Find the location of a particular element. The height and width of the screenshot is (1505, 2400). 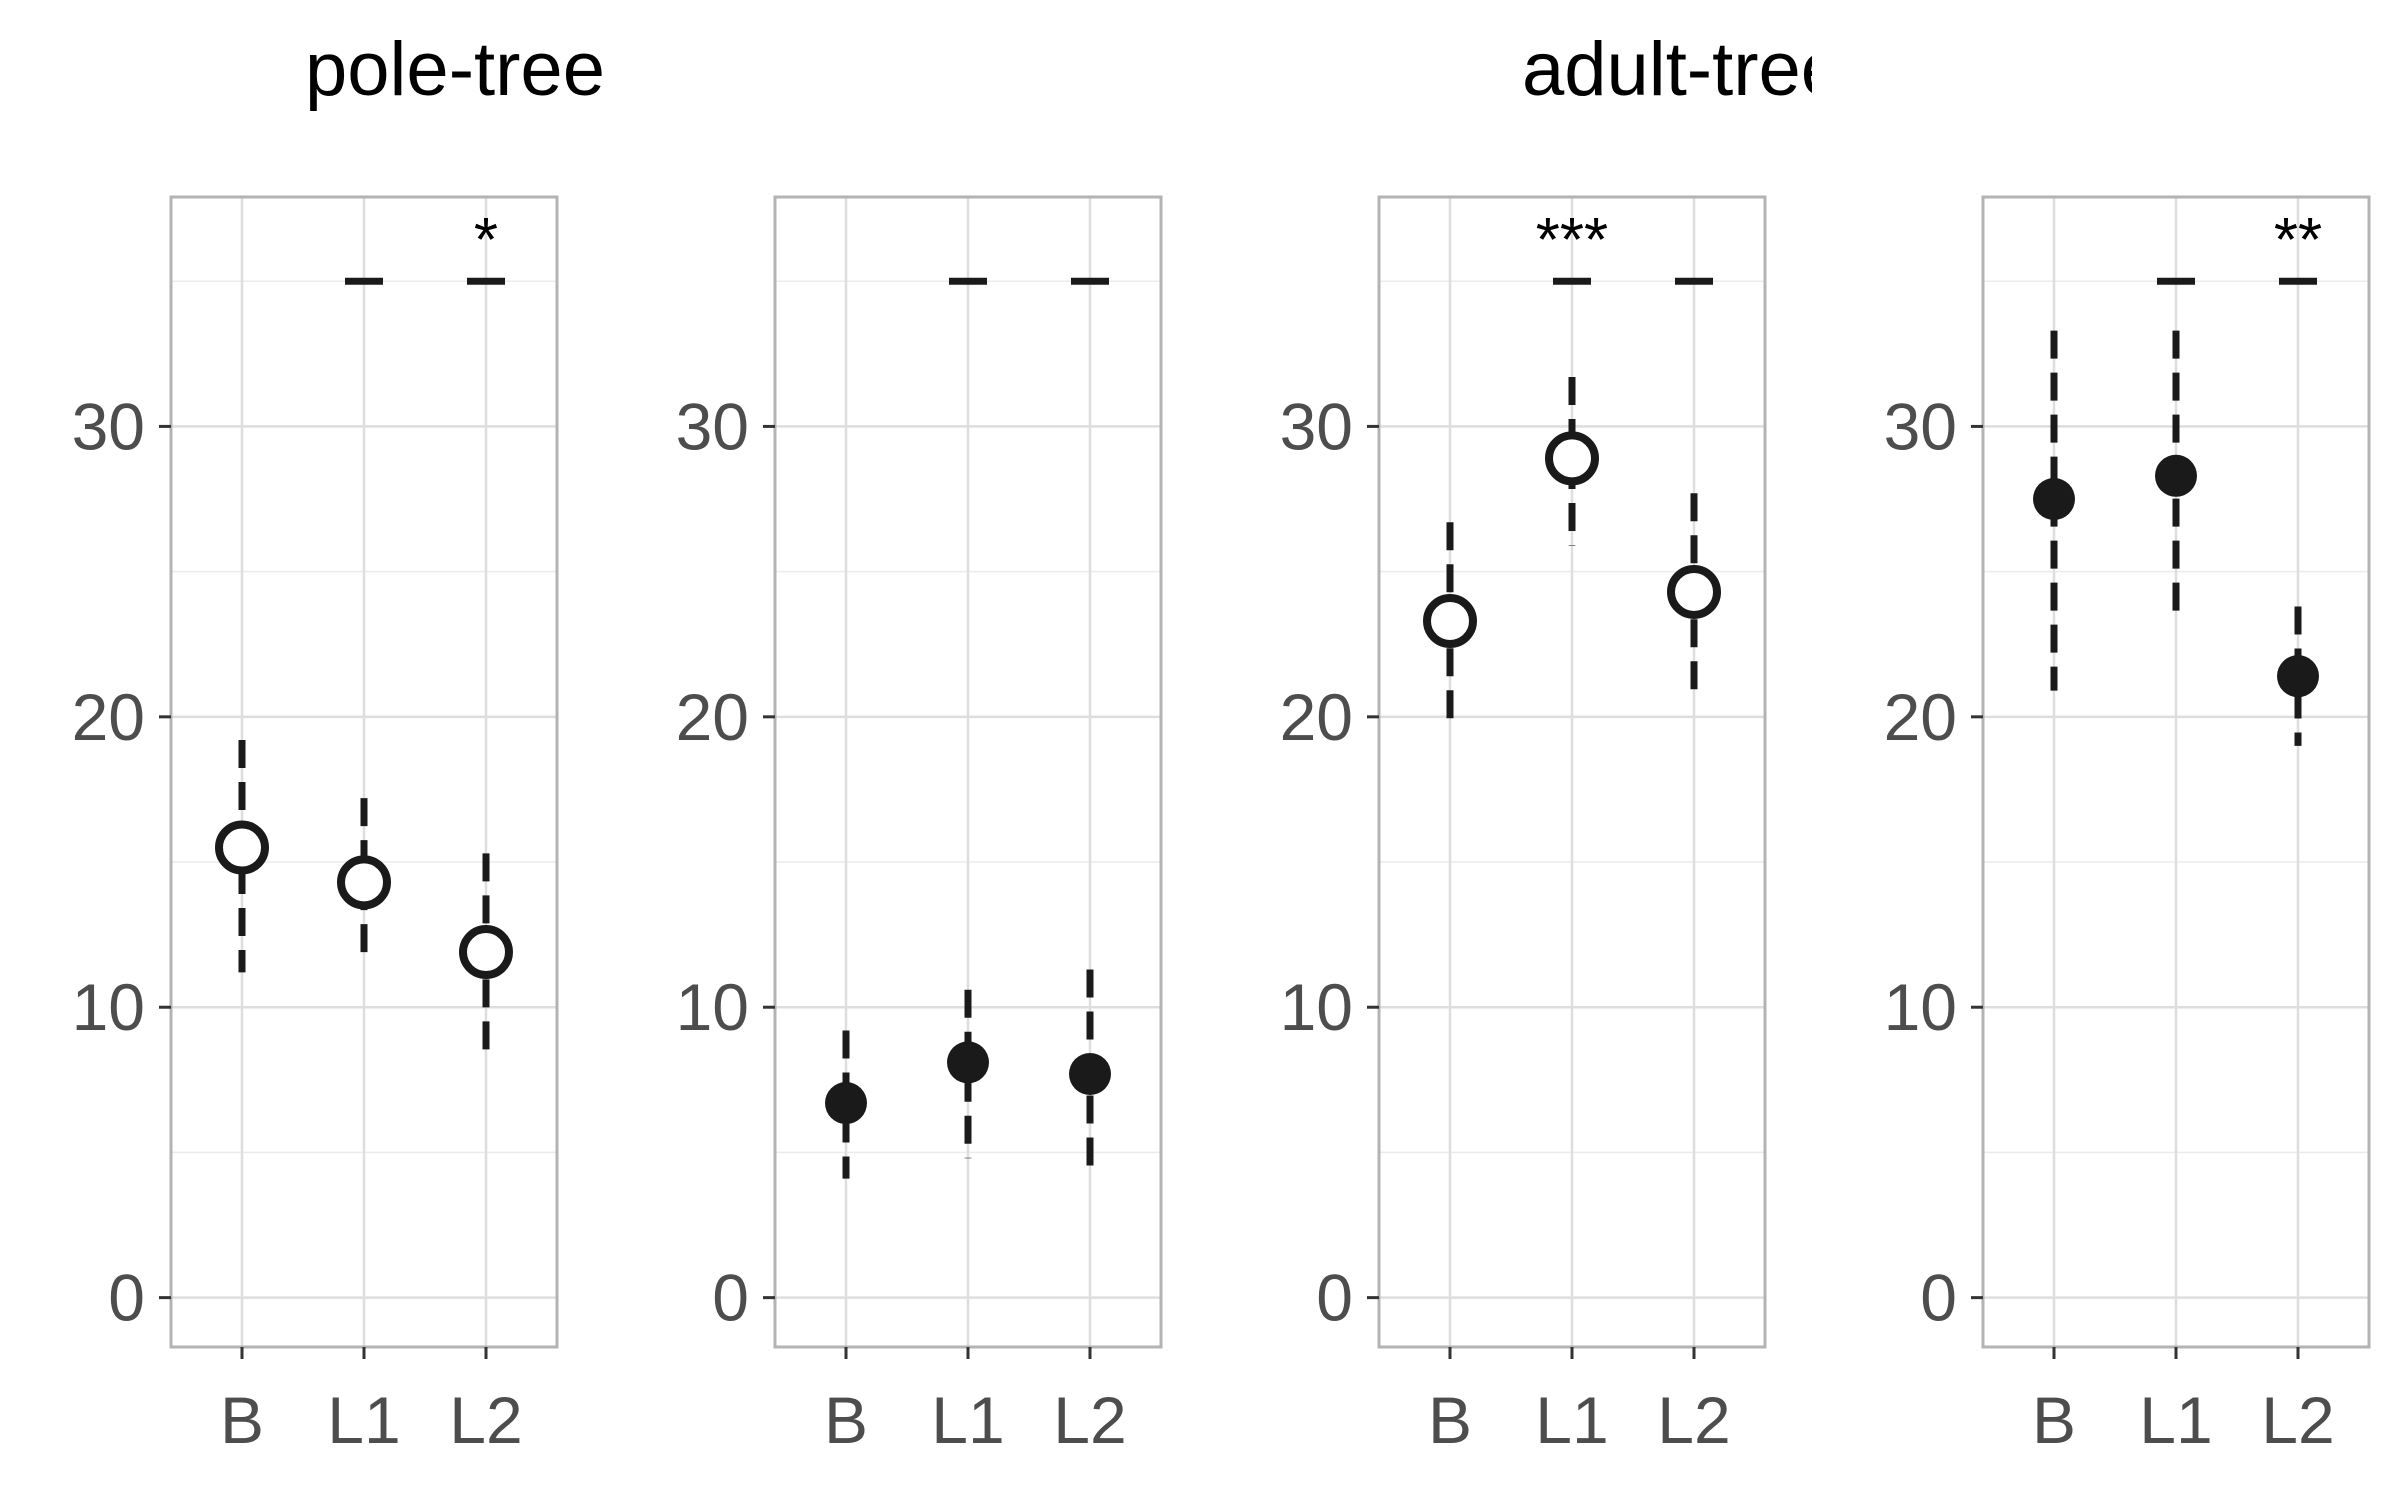

significance-label: *** is located at coordinates (1572, 240).